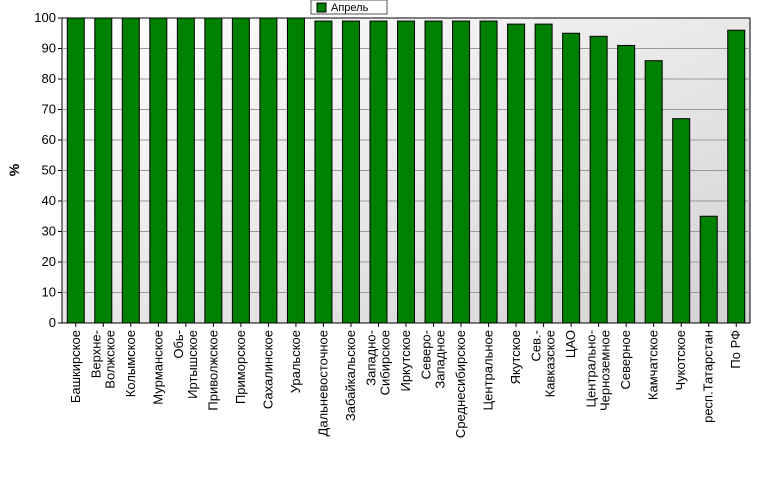 Image resolution: width=777 pixels, height=479 pixels. I want to click on y-tick-label: 60, so click(49, 139).